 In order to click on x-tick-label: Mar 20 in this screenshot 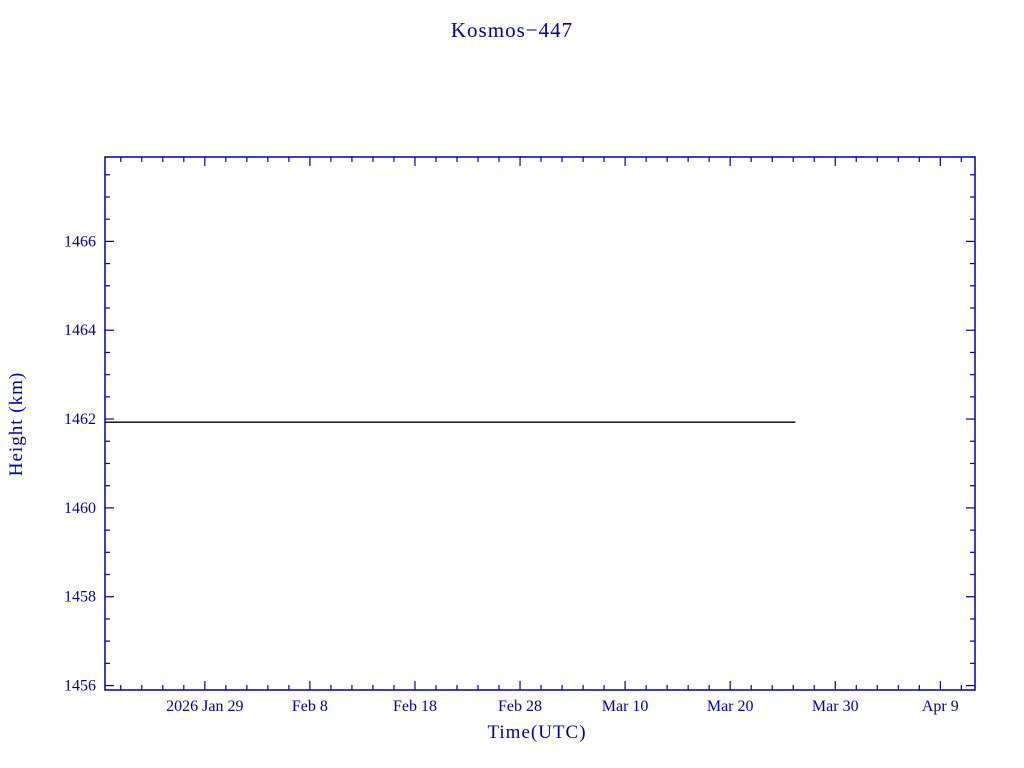, I will do `click(730, 706)`.